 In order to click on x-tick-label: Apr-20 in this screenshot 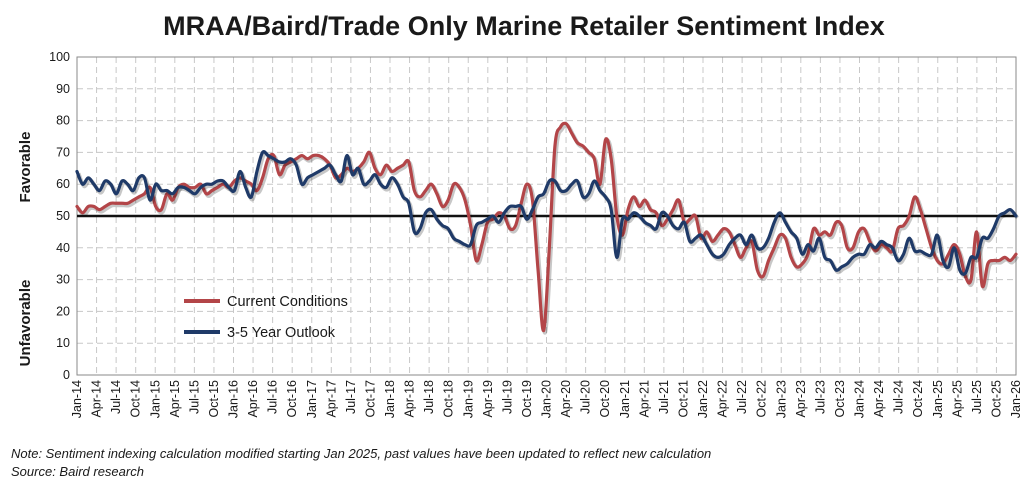, I will do `click(566, 399)`.